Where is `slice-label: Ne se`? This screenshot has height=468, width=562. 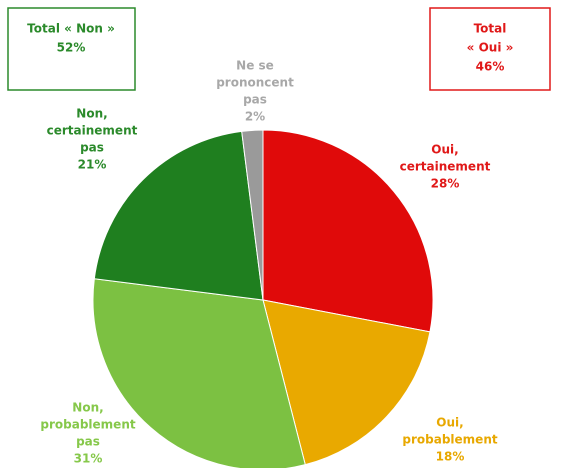
slice-label: Ne se is located at coordinates (255, 66).